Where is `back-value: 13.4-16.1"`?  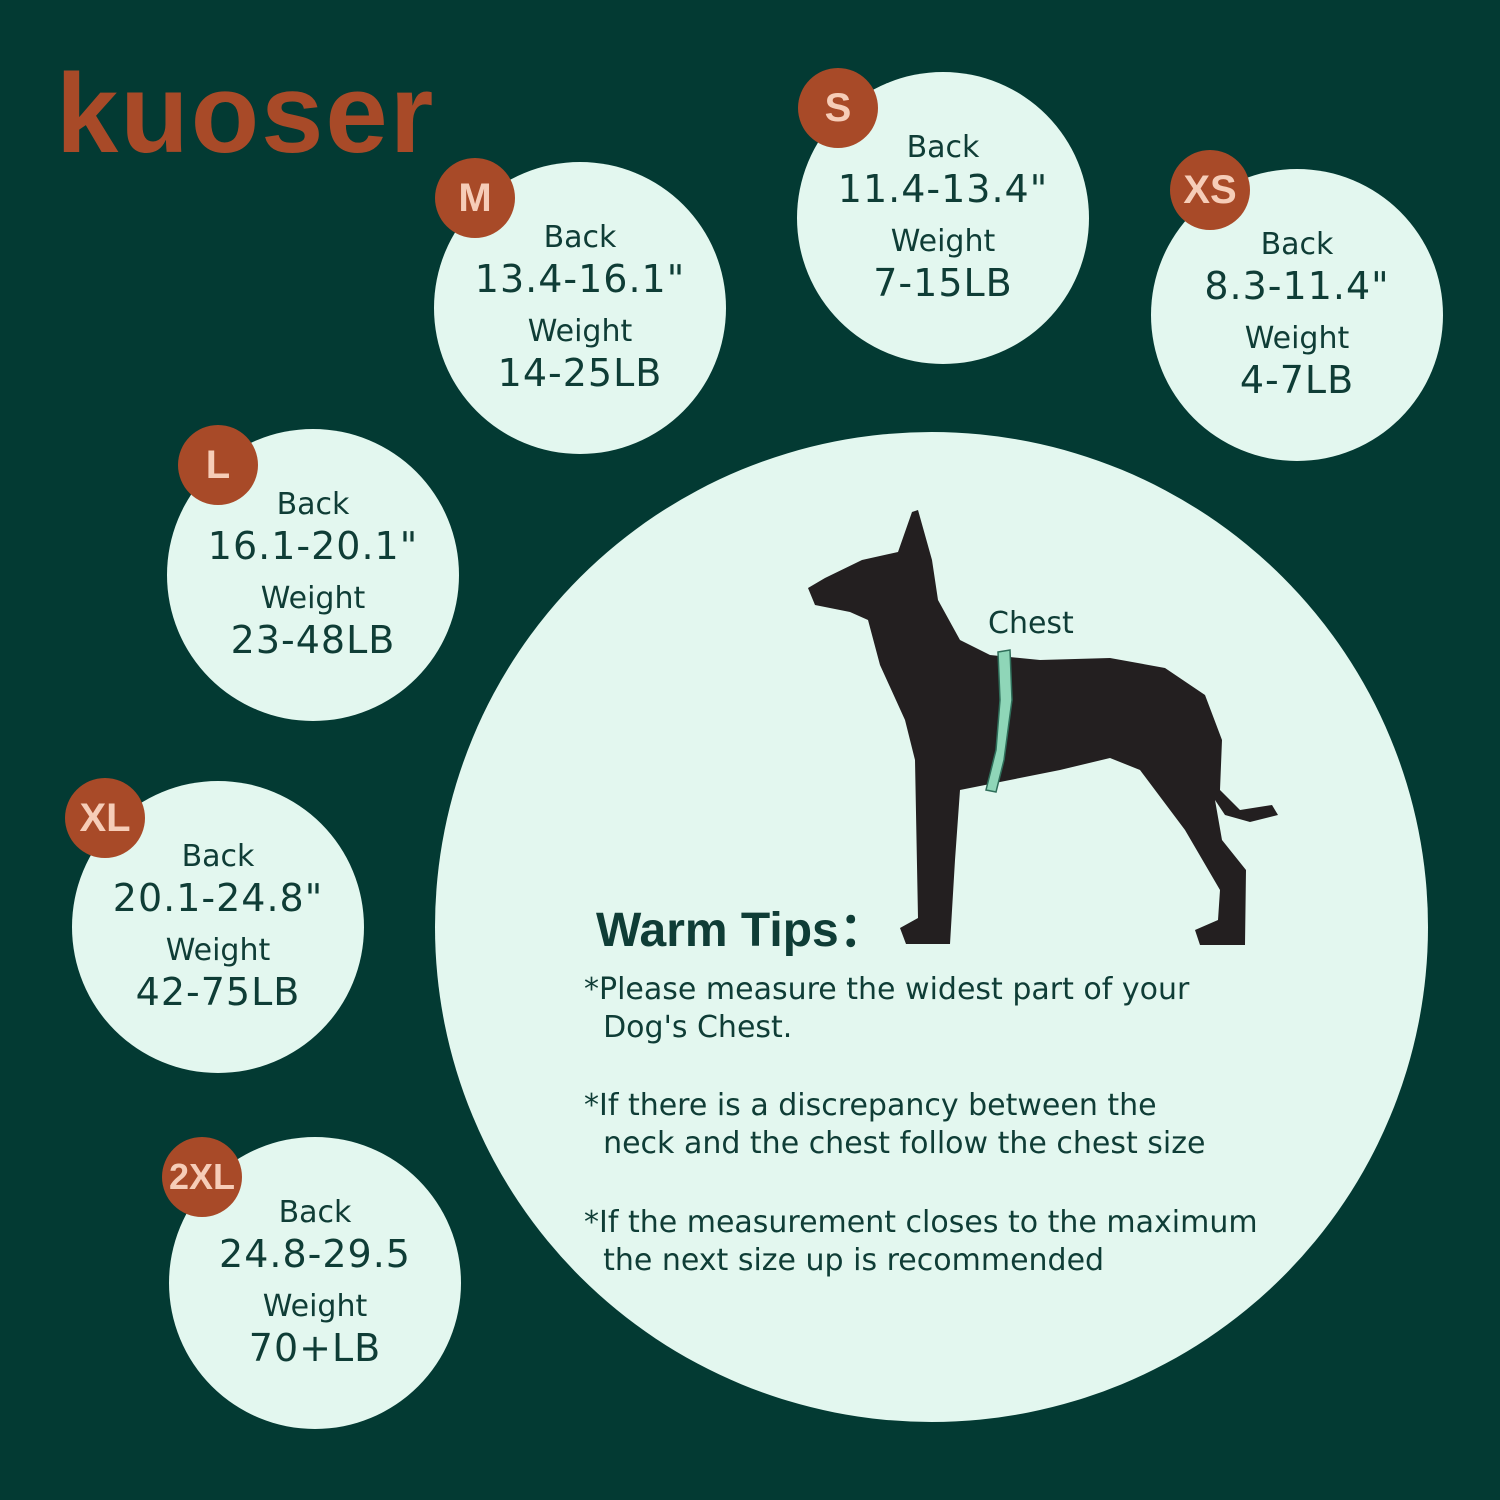 back-value: 13.4-16.1" is located at coordinates (580, 279).